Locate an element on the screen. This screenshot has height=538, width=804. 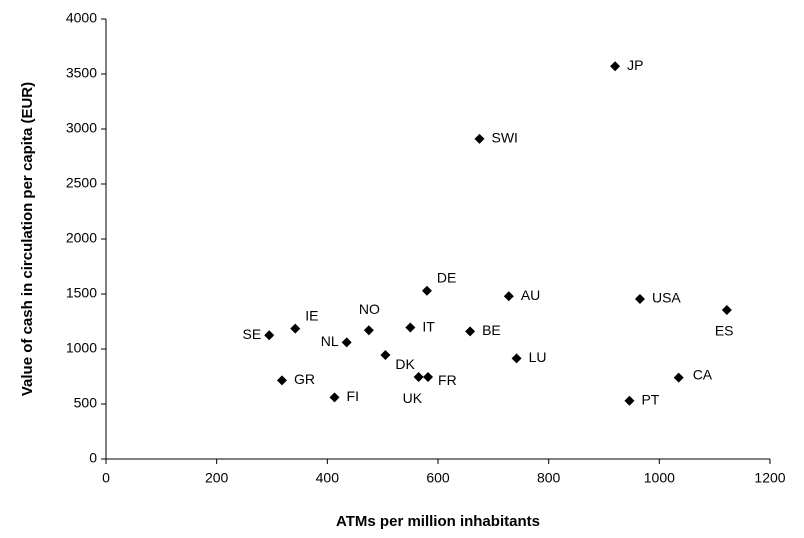
x-tick-label: 600 is located at coordinates (438, 478).